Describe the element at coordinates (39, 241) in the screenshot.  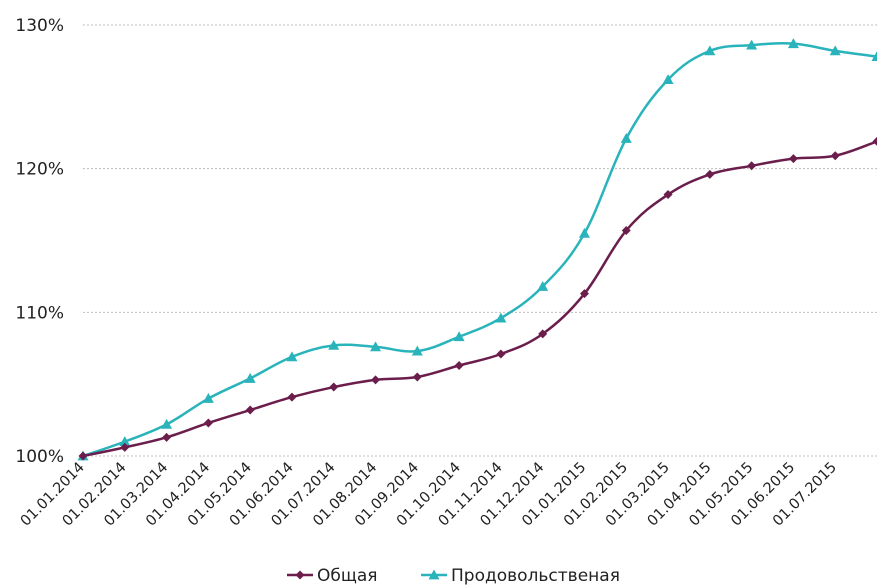
I see `y-axis-tick-labels: 100% 110% 120% 130%` at that location.